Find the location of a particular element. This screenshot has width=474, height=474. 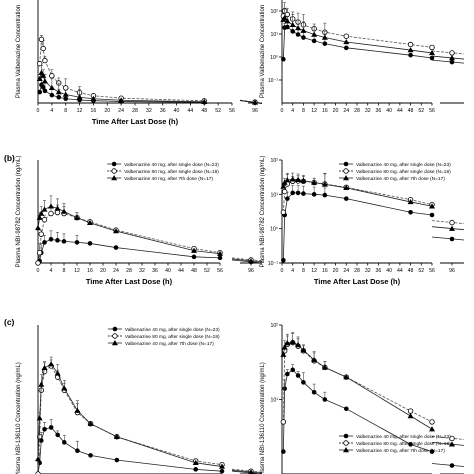

x-tick-label: 32 is located at coordinates (149, 111).